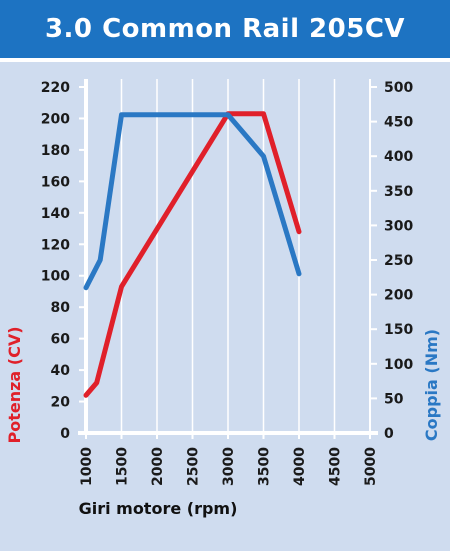 The image size is (450, 551). I want to click on y-right-tick-label: 400, so click(398, 157).